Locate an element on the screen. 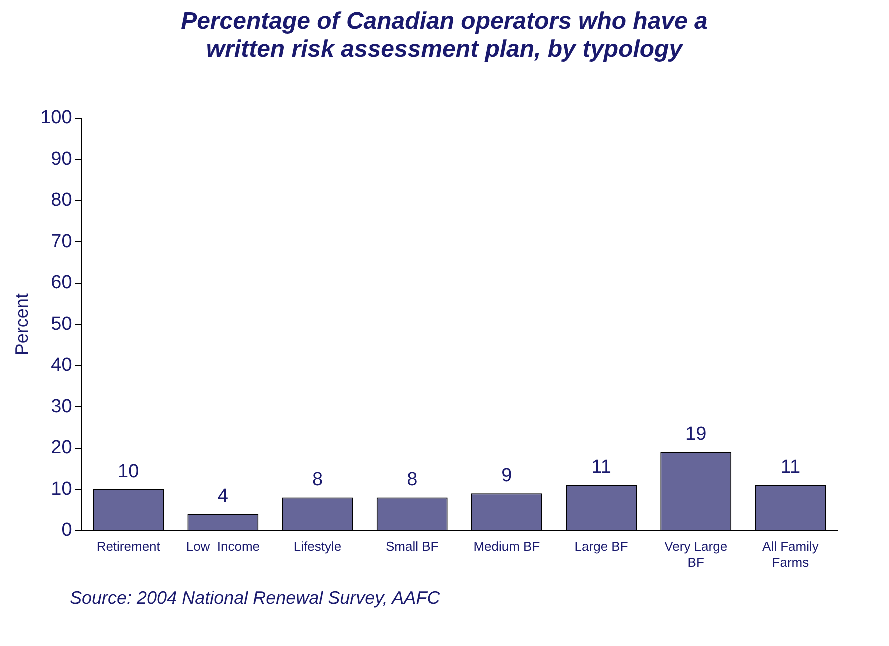 The image size is (889, 646). y-tick-label: 0 is located at coordinates (67, 531).